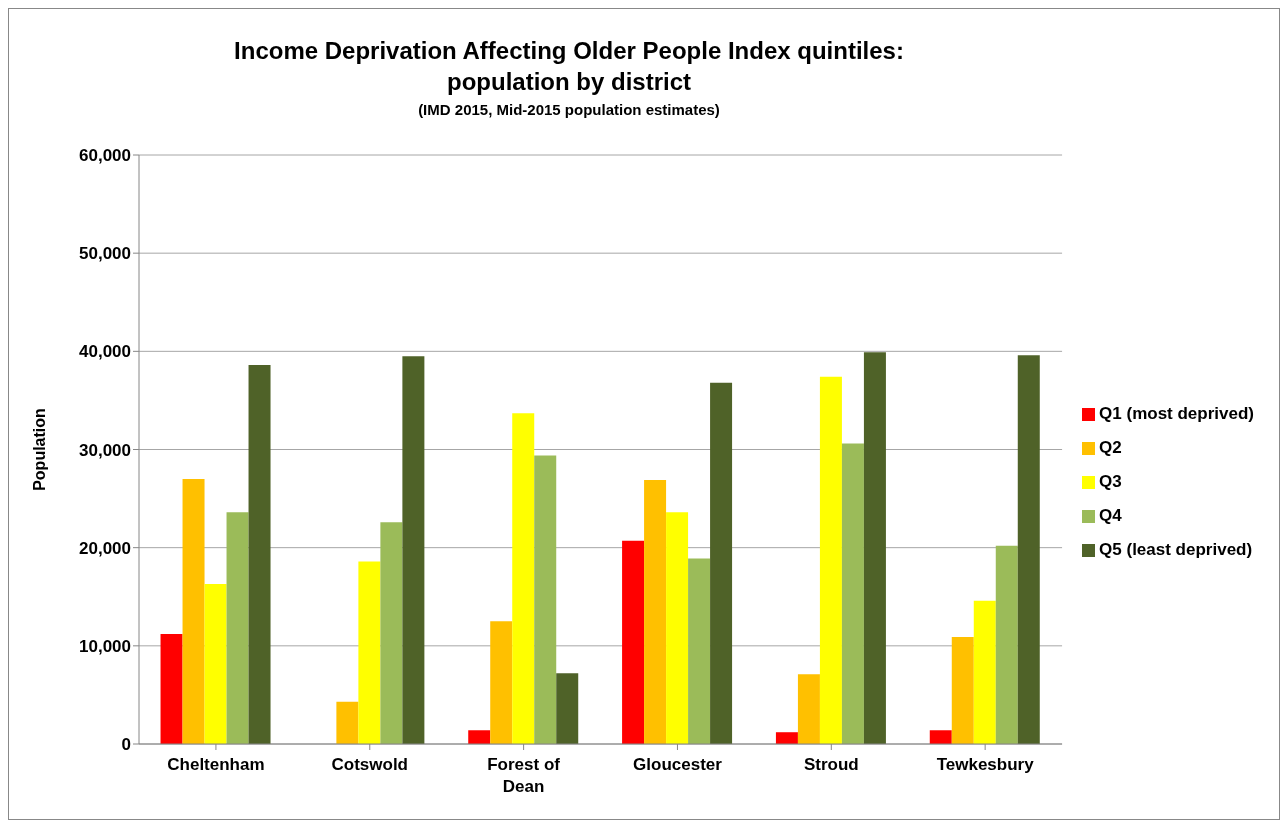  What do you see at coordinates (524, 775) in the screenshot?
I see `x-tick-label: Forest of Dean` at bounding box center [524, 775].